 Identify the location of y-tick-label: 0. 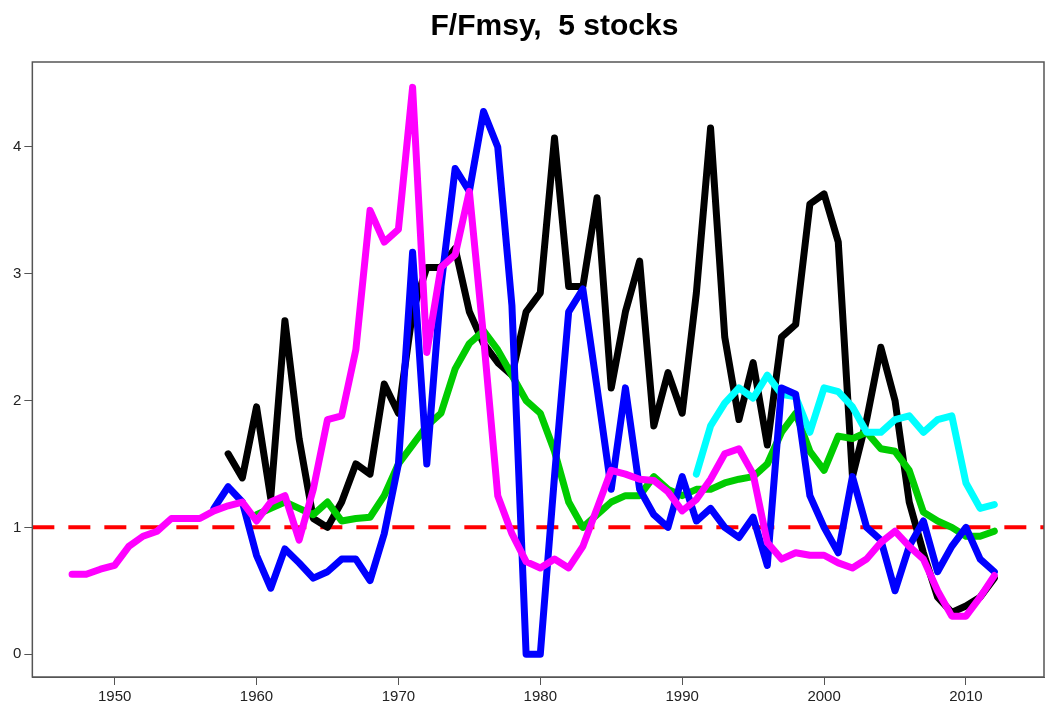
(17, 653).